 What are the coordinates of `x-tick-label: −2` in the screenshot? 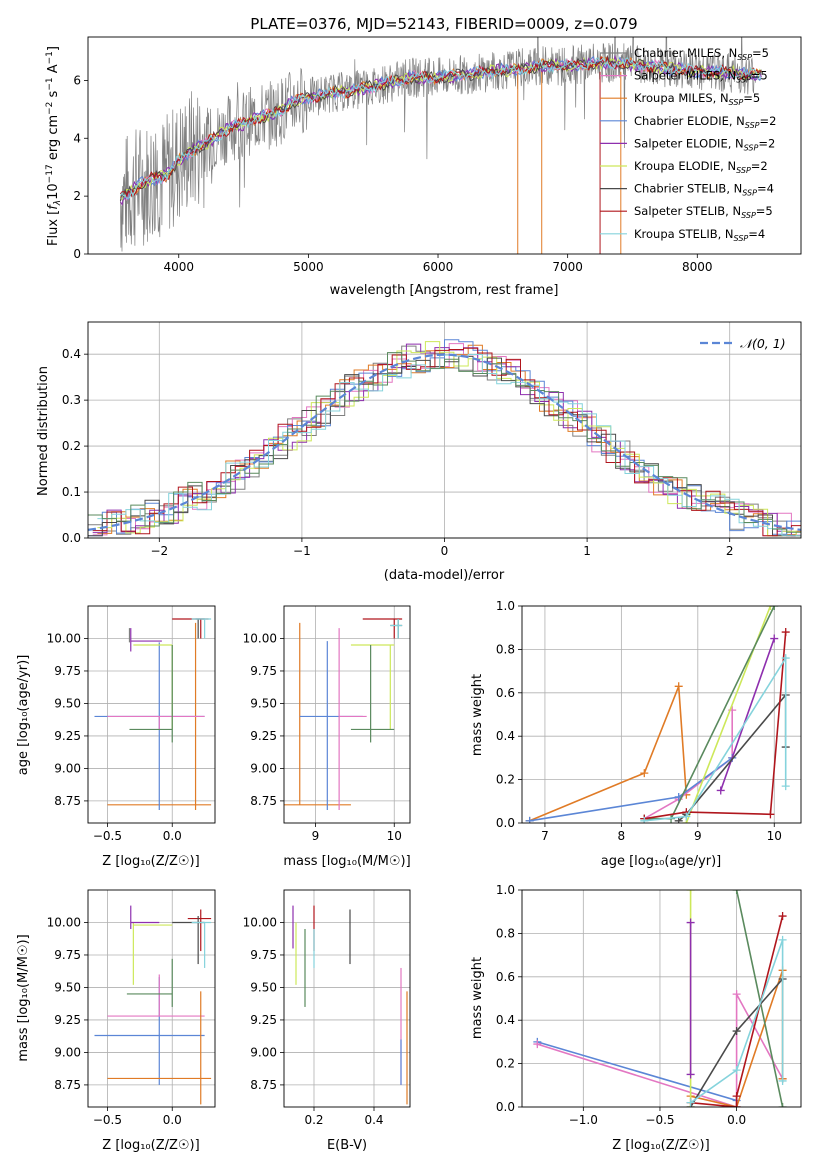 It's located at (159, 551).